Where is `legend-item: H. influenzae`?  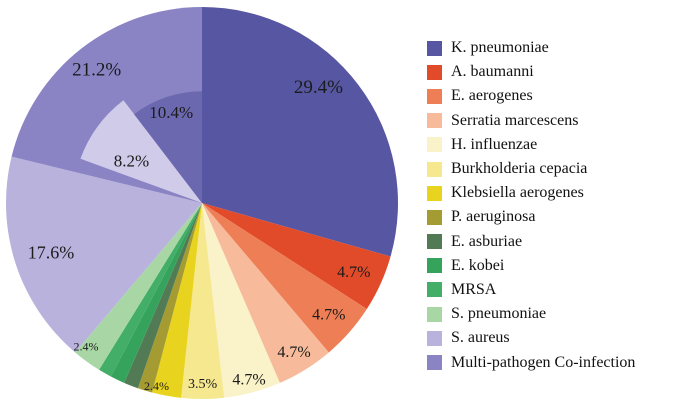 legend-item: H. influenzae is located at coordinates (531, 145).